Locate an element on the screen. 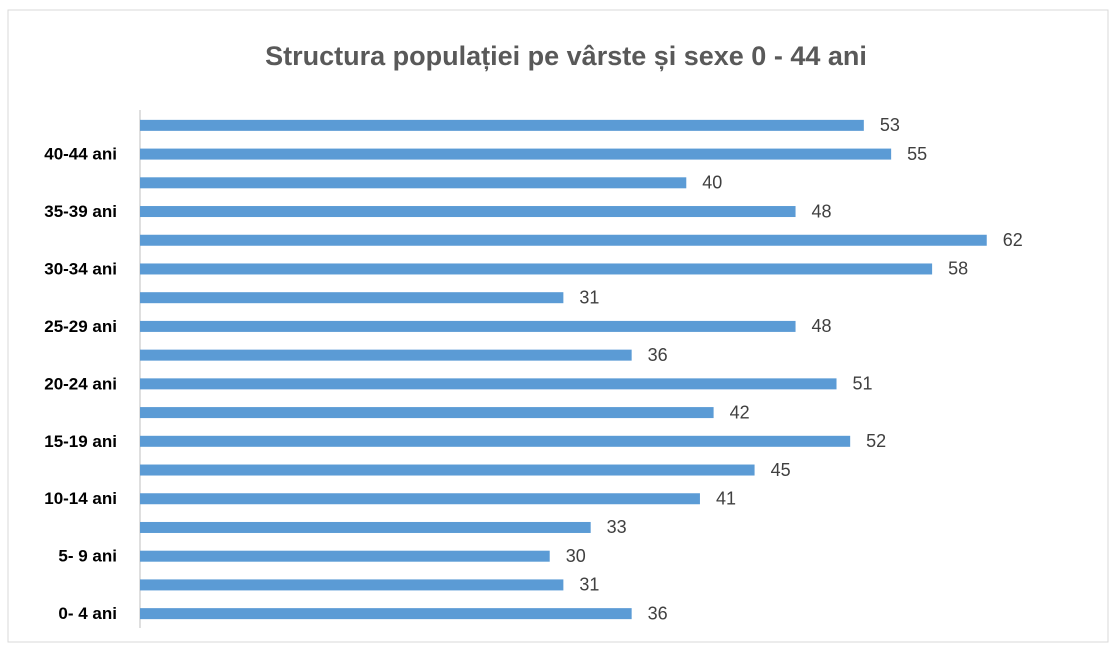 Image resolution: width=1115 pixels, height=650 pixels. y-tick-label: 15-19 ani is located at coordinates (80, 441).